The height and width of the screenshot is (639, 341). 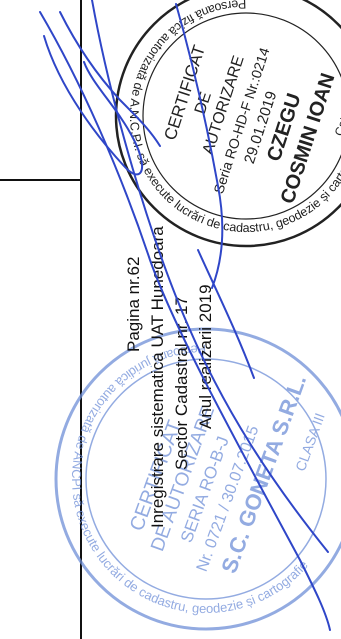 I want to click on person-stamp-de: DE, so click(x=203, y=103).